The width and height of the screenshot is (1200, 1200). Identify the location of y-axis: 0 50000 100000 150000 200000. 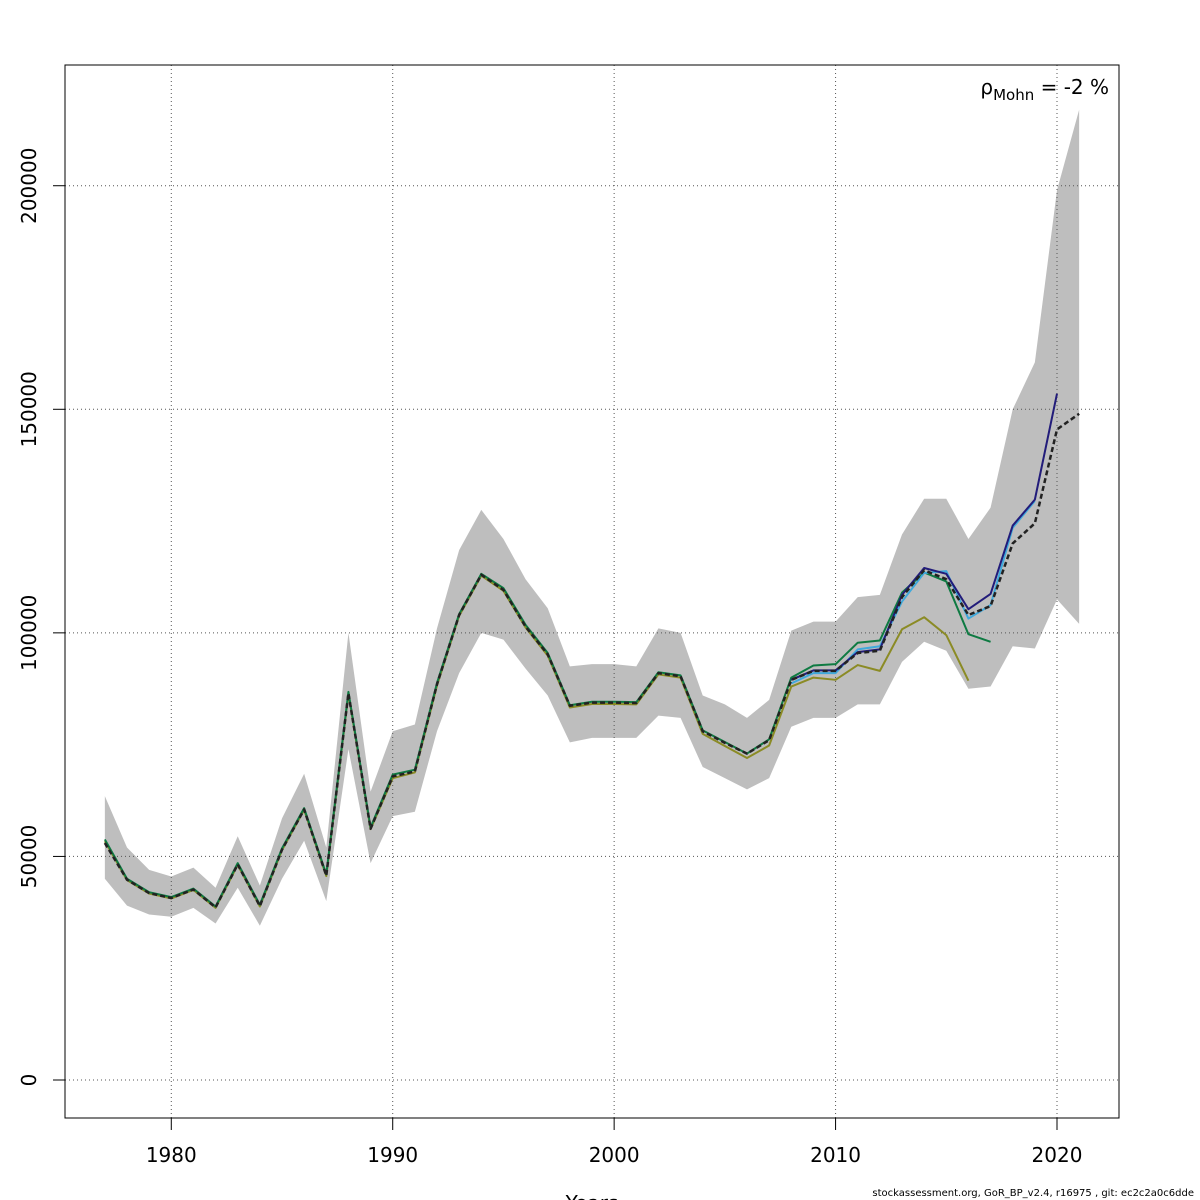
(41, 617).